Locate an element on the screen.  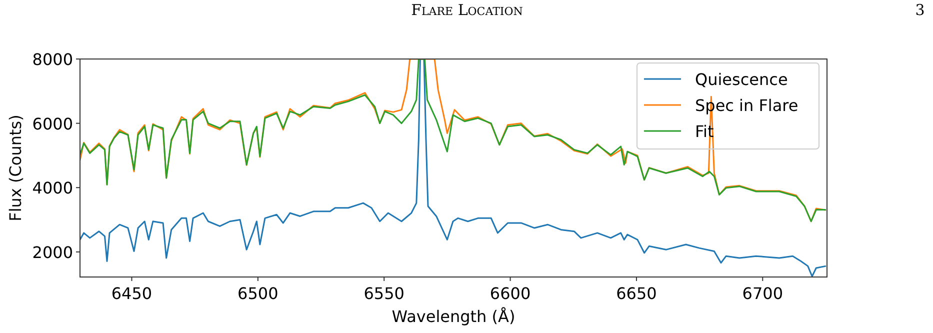
x-tick-label: 6500 is located at coordinates (258, 293).